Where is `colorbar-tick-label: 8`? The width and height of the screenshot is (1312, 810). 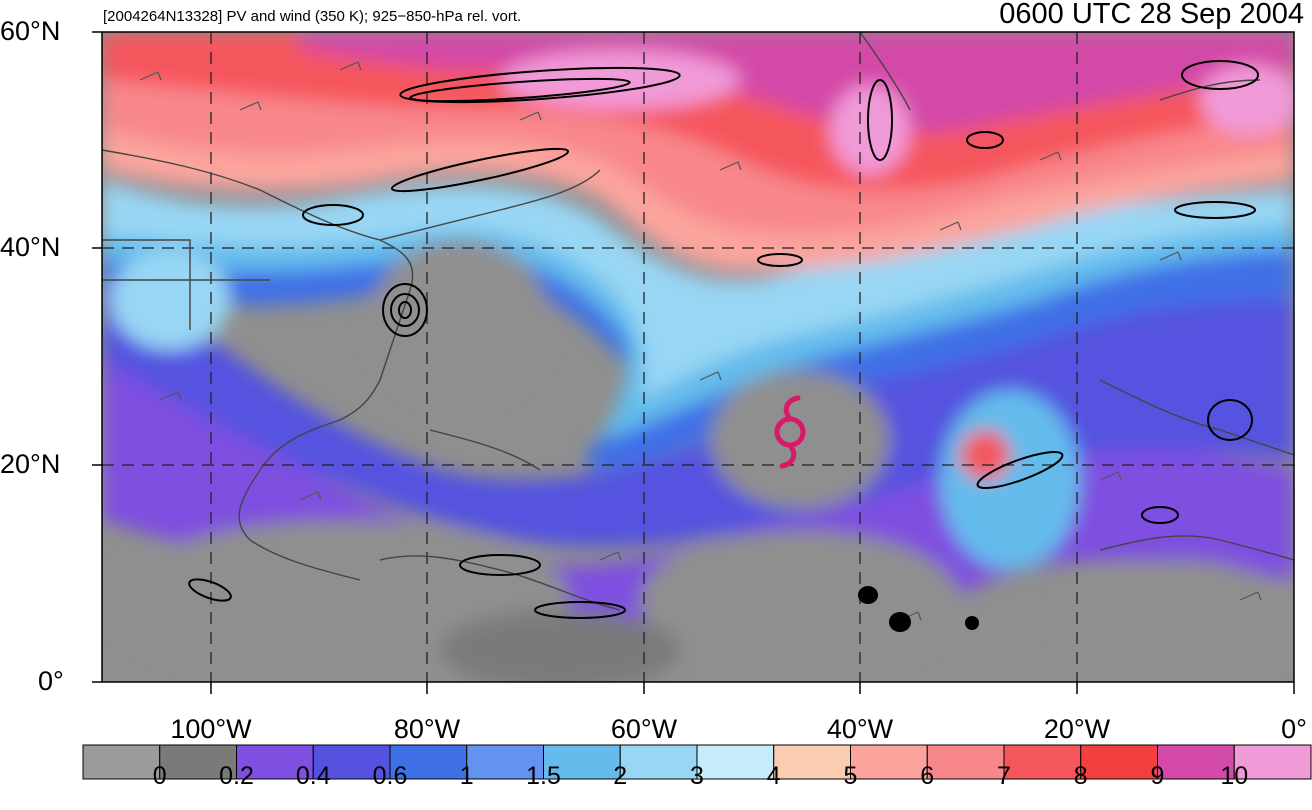 colorbar-tick-label: 8 is located at coordinates (1080, 776).